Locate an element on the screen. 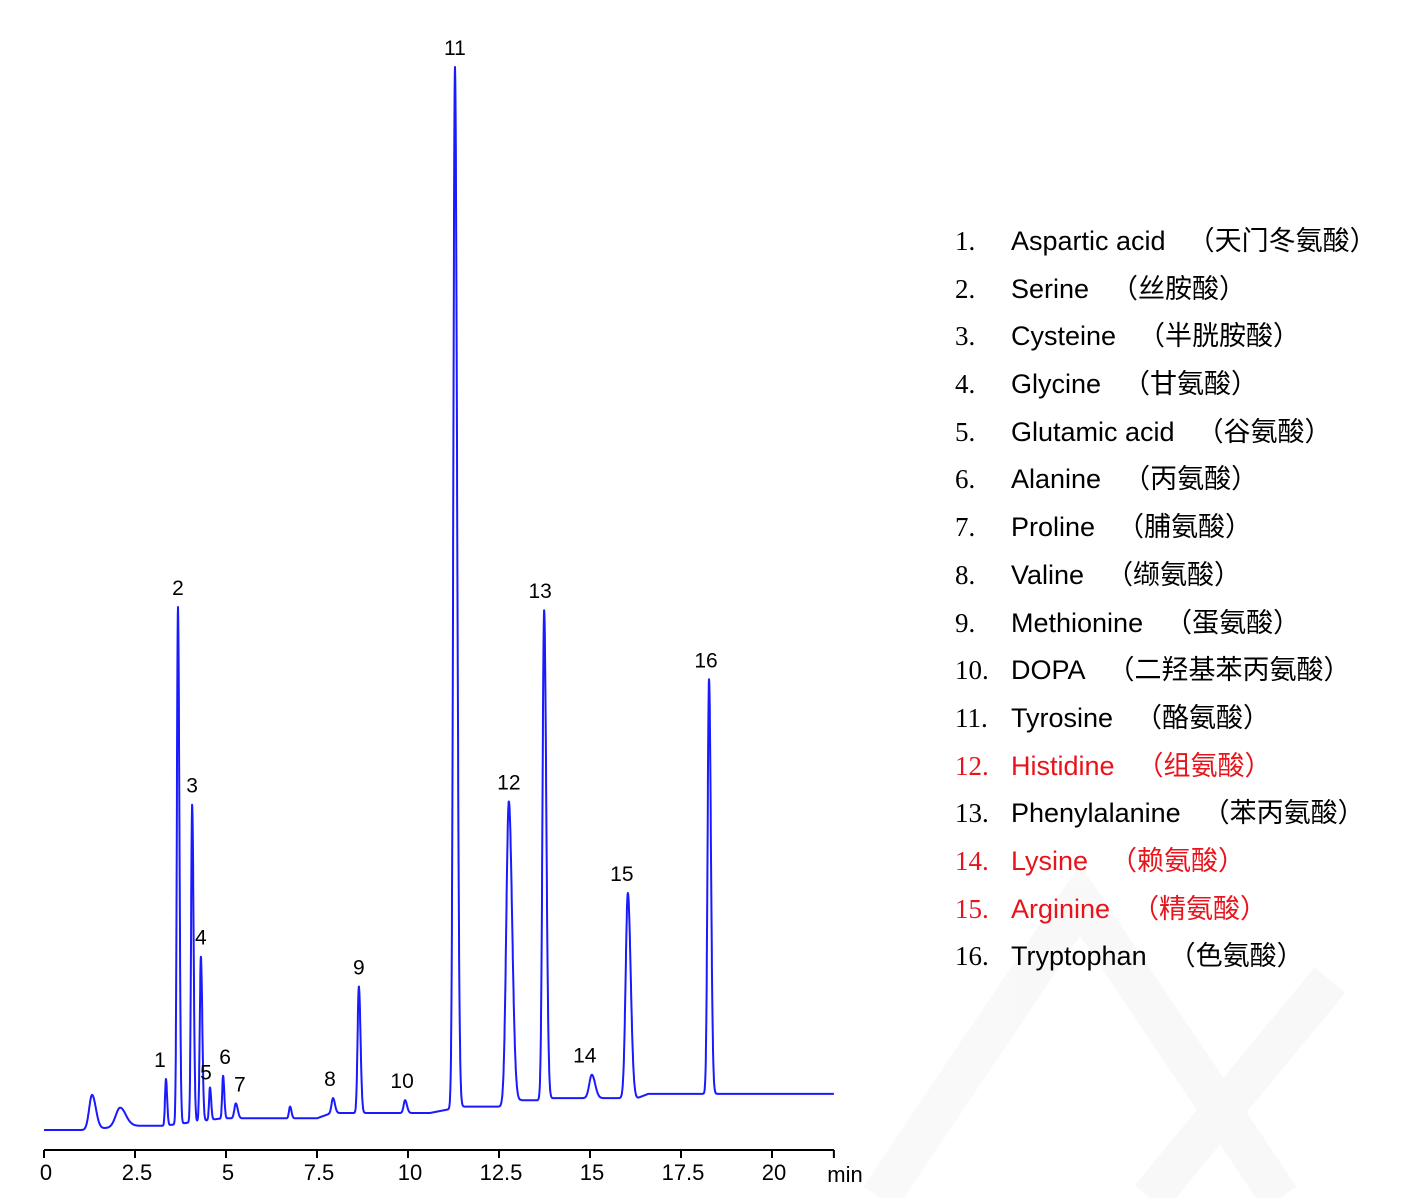  legend-item: 3. Cysteine （半胱胺酸） is located at coordinates (1166, 339).